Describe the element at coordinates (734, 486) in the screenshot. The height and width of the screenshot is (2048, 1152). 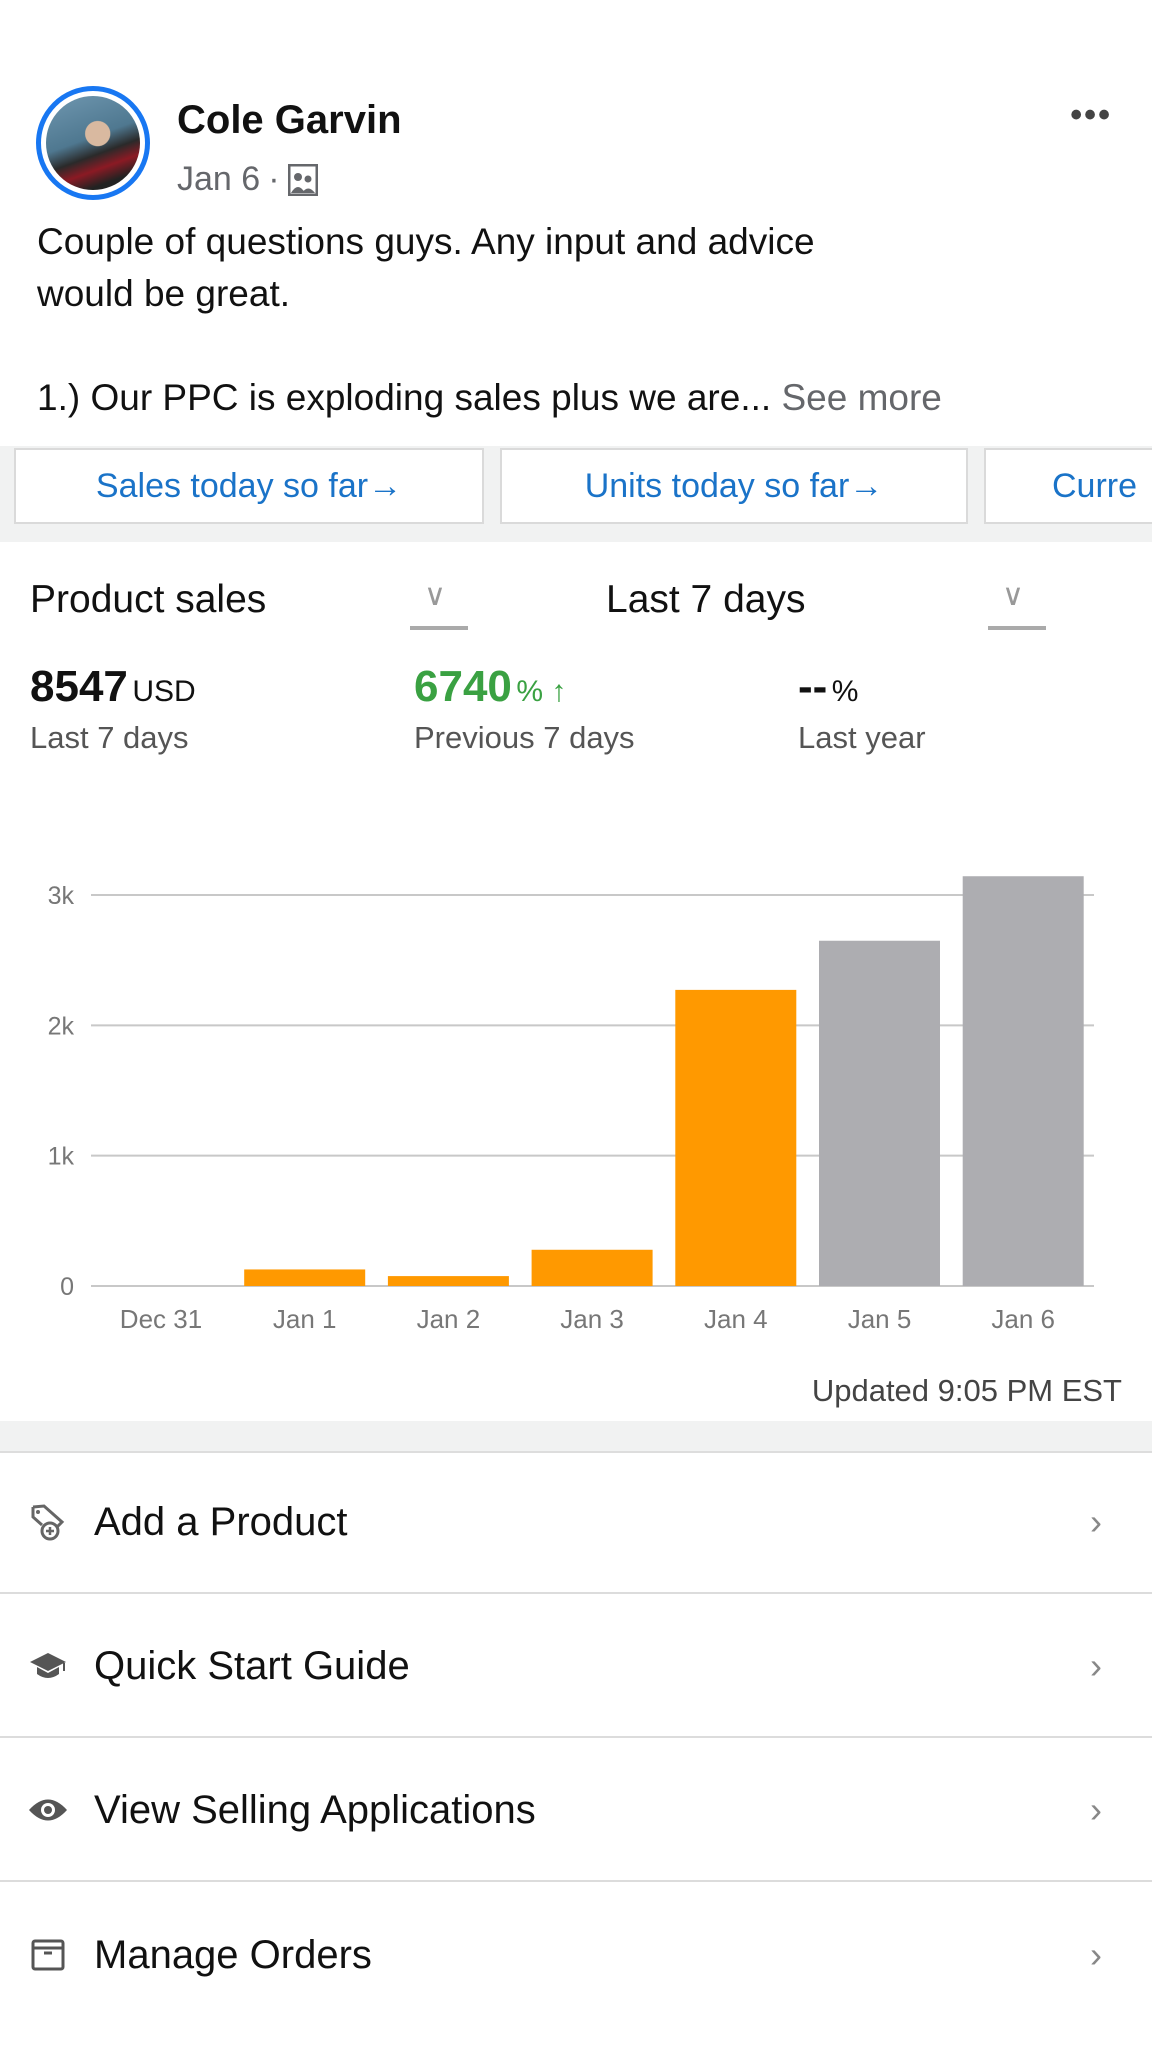
I see `units-today-button: Units today so far→` at that location.